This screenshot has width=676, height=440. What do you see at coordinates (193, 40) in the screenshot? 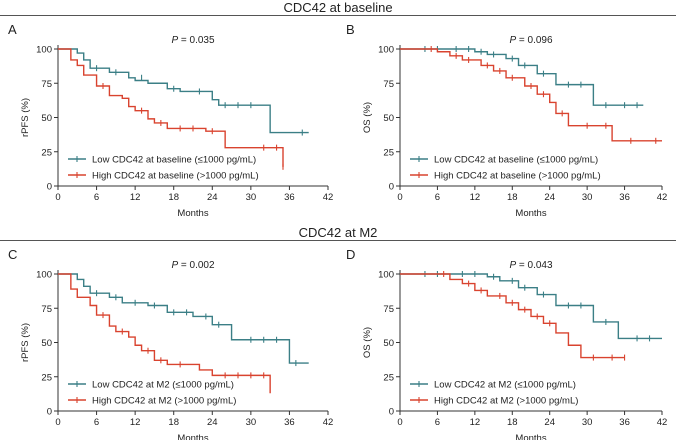
I see `p-value-label: P = 0.035` at bounding box center [193, 40].